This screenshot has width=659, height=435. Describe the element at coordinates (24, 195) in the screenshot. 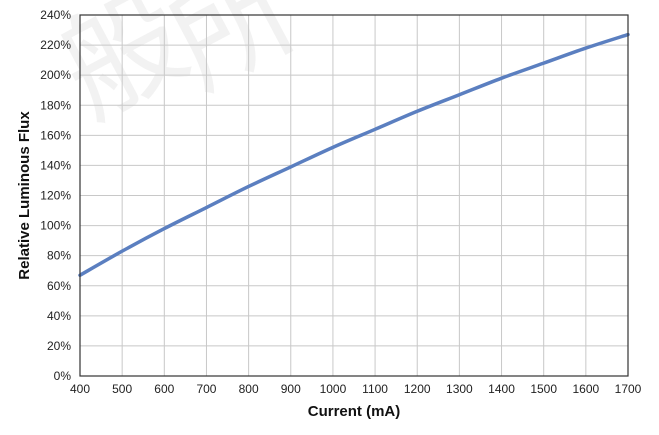

I see `y-axis-title: Relative Luminous Flux` at that location.